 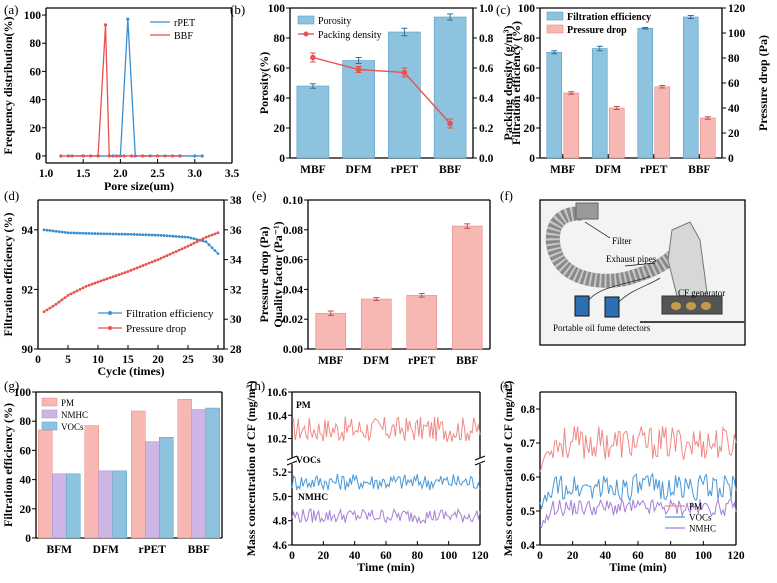 What do you see at coordinates (293, 290) in the screenshot?
I see `y-tick-label: 0.04` at bounding box center [293, 290].